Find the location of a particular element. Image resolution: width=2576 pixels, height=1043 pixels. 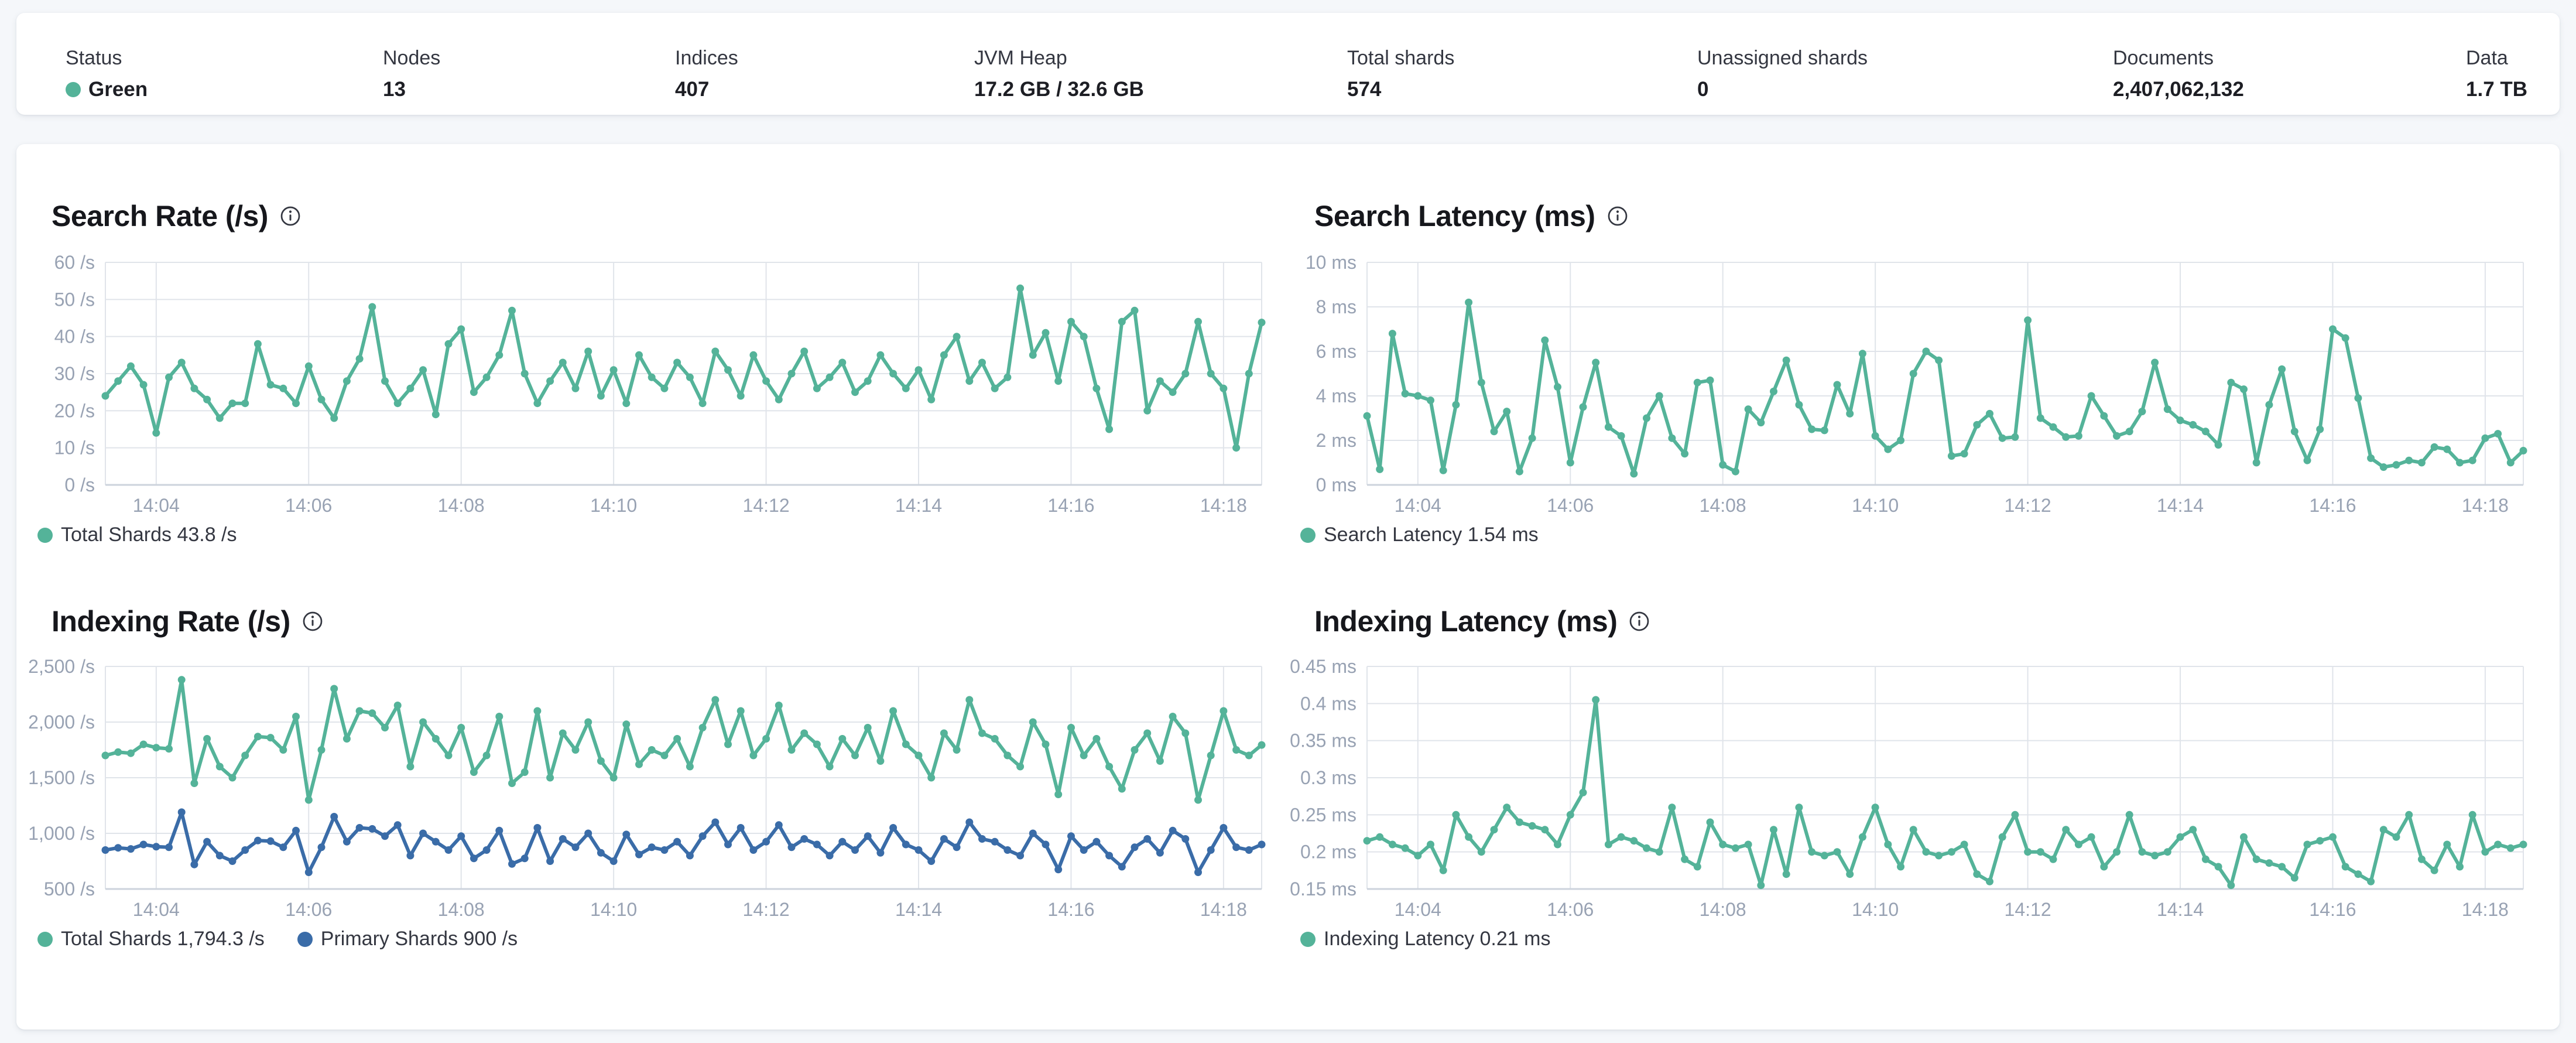

svg-text: 2,000 /s is located at coordinates (61, 722).